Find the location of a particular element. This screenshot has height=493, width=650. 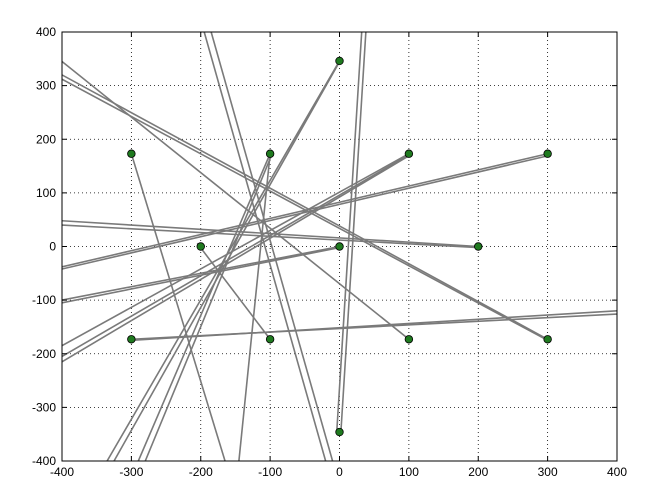

x-tick-labels: -400 -300 -200 -100 0 100 200 300 400 is located at coordinates (338, 472).